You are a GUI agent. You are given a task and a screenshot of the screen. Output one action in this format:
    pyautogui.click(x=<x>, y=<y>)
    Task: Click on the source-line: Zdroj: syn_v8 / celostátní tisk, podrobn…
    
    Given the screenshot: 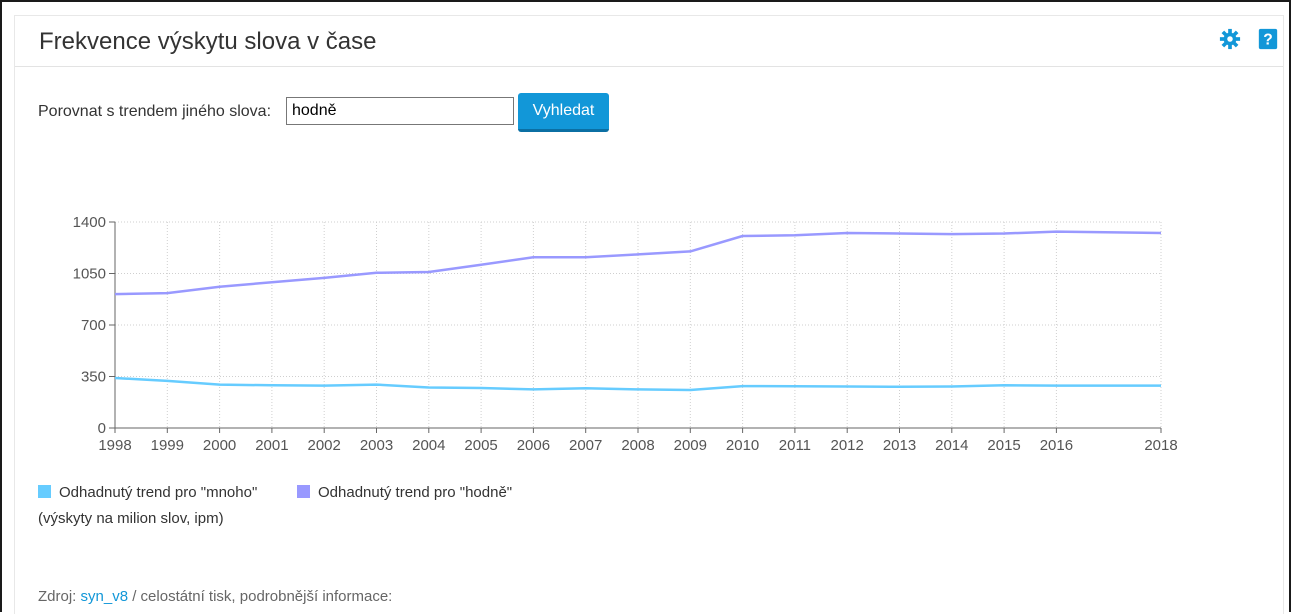 What is the action you would take?
    pyautogui.click(x=215, y=596)
    